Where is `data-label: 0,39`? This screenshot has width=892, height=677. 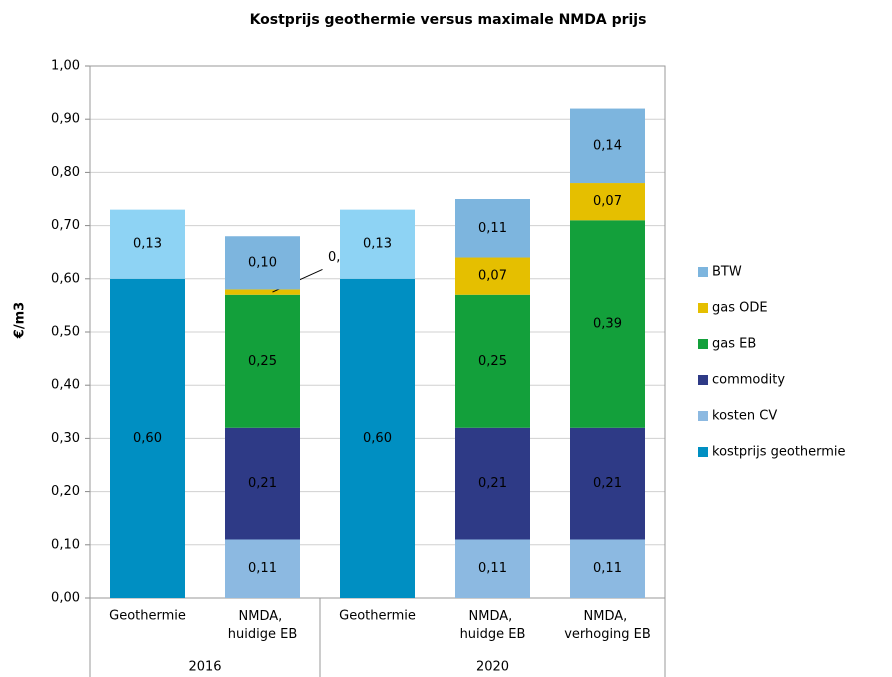
data-label: 0,39 is located at coordinates (607, 324).